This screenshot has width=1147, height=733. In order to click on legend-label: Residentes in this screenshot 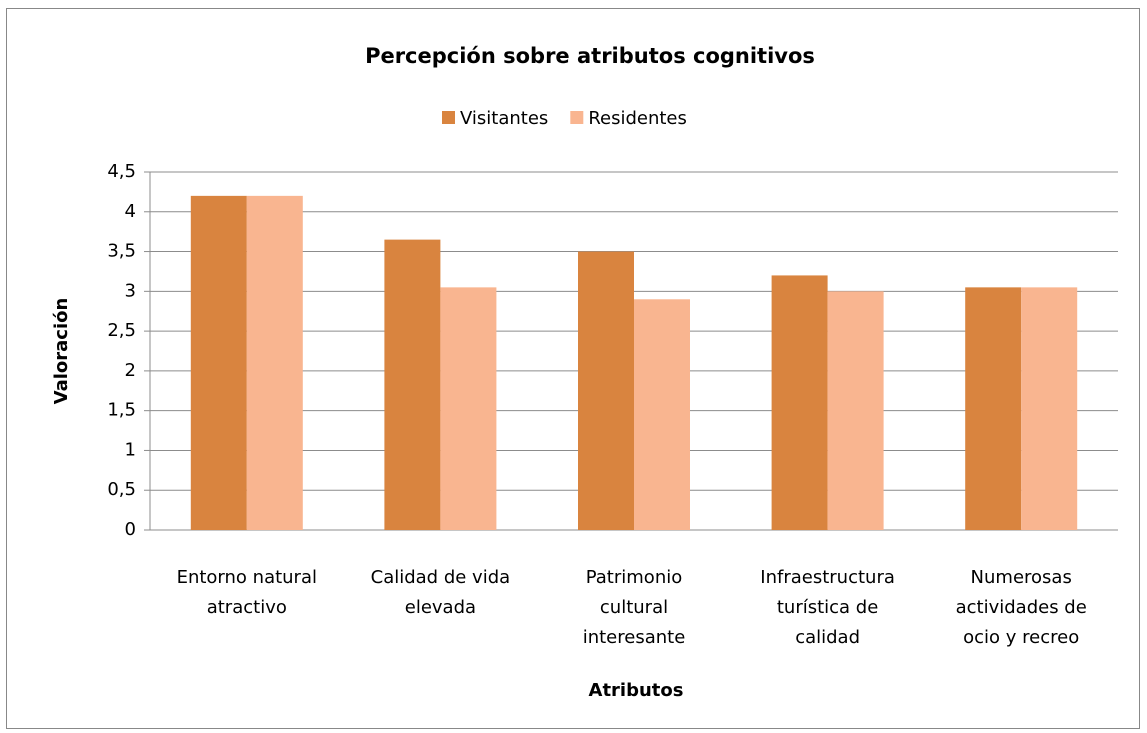, I will do `click(637, 118)`.